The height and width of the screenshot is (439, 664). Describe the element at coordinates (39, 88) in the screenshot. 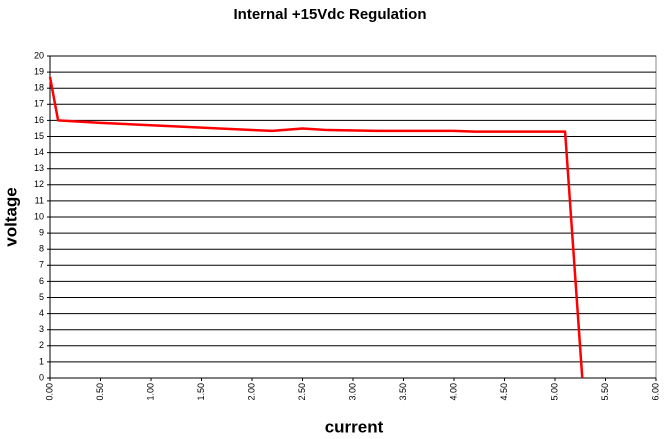

I see `y-tick-label: 18` at that location.